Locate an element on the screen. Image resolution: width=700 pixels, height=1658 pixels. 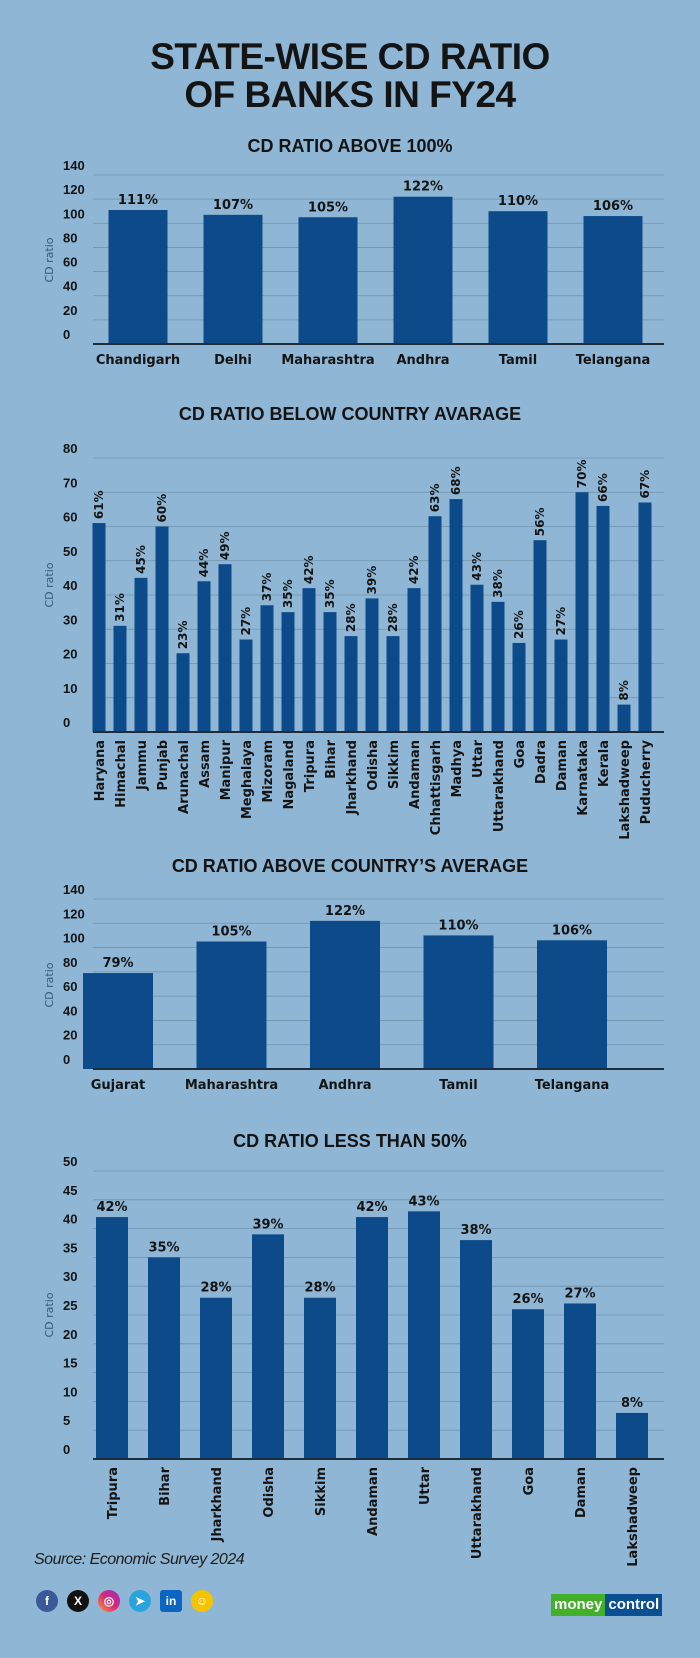
data-label: 23% is located at coordinates (183, 634).